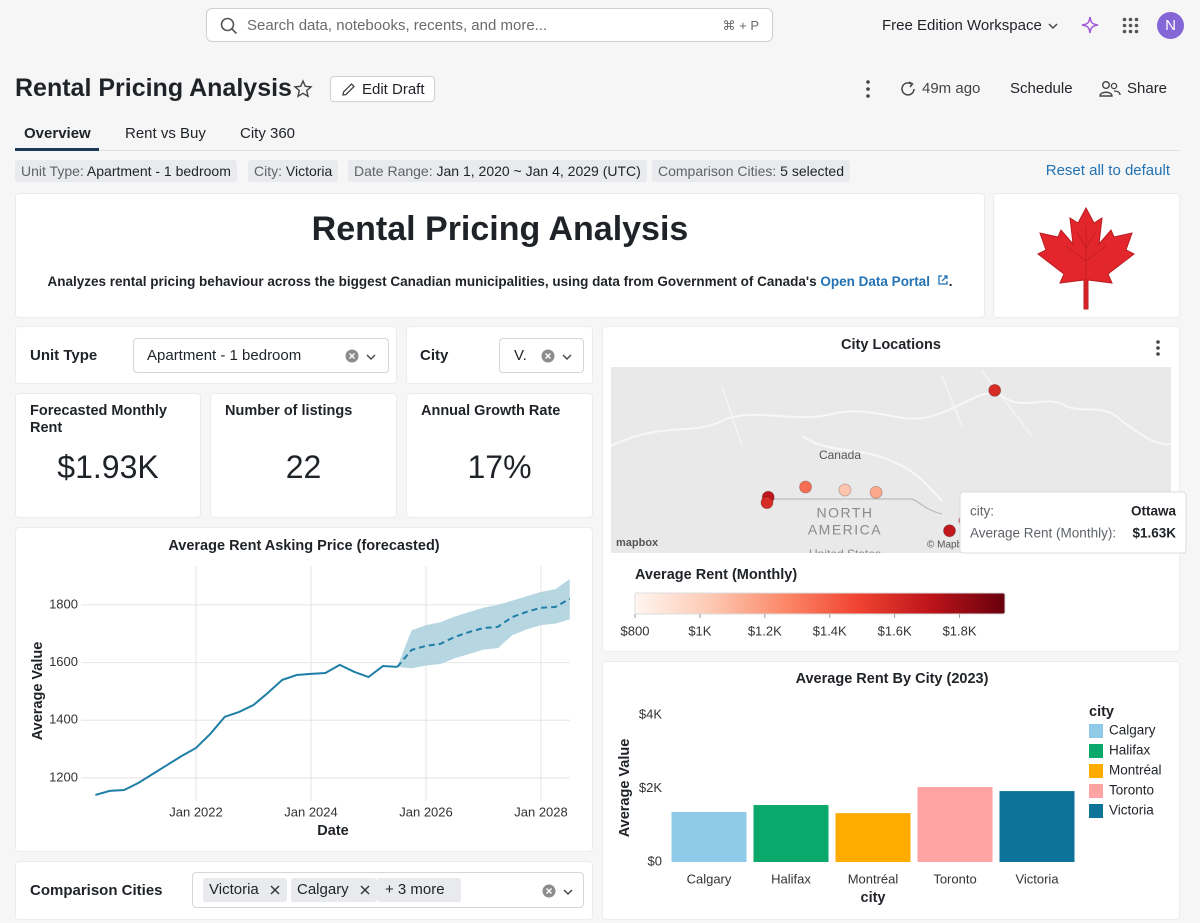 Image resolution: width=1200 pixels, height=923 pixels. I want to click on open-data-link: Open Data Portal, so click(875, 281).